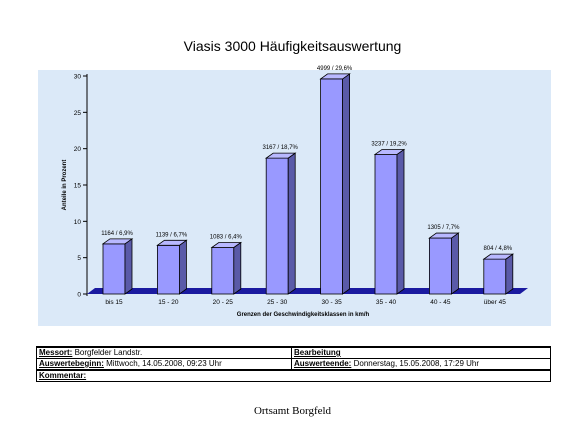  What do you see at coordinates (65, 185) in the screenshot?
I see `y-axis-title: Anteile in Prozent` at bounding box center [65, 185].